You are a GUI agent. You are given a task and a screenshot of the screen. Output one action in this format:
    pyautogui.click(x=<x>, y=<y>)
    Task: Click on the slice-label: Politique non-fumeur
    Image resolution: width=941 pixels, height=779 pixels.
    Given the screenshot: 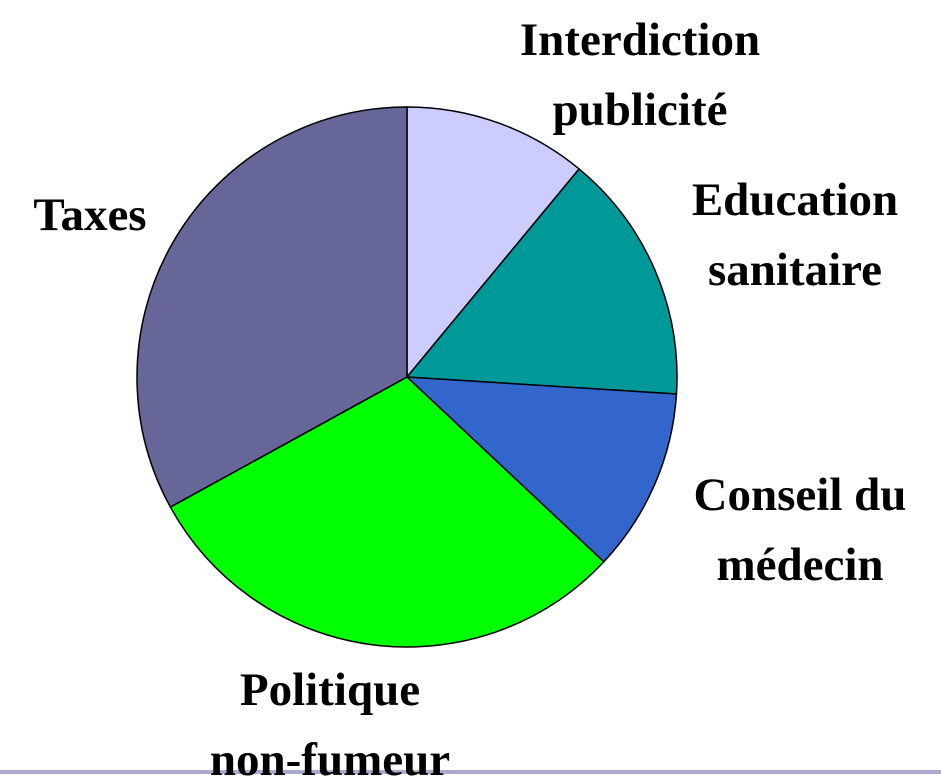 What is the action you would take?
    pyautogui.click(x=330, y=721)
    